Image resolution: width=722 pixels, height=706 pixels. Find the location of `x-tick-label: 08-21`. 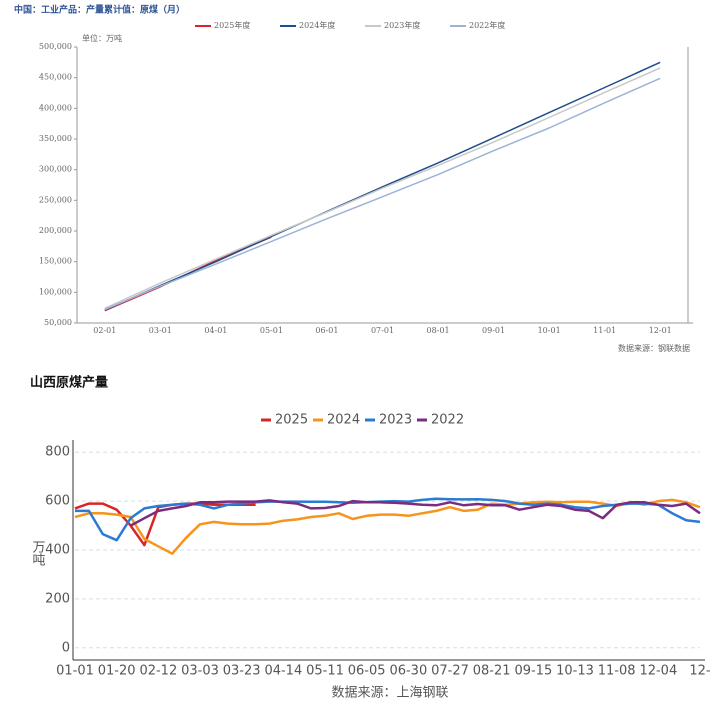

x-tick-label: 08-21 is located at coordinates (492, 671).